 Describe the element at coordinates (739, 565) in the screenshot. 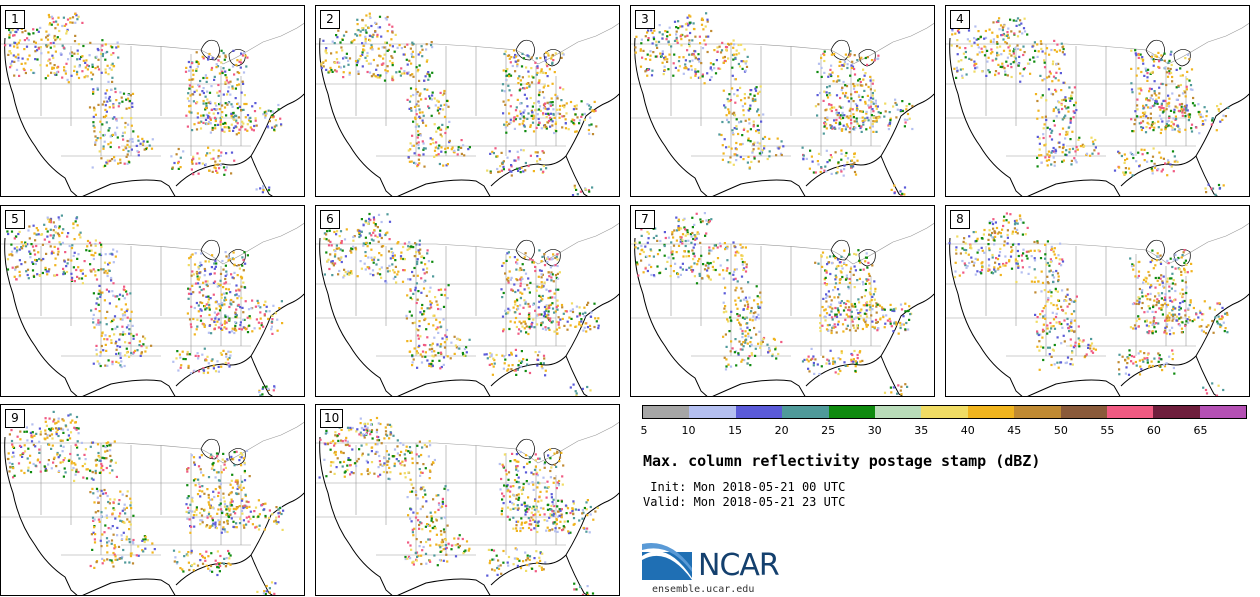

I see `ncar-logo-text: NCAR` at that location.